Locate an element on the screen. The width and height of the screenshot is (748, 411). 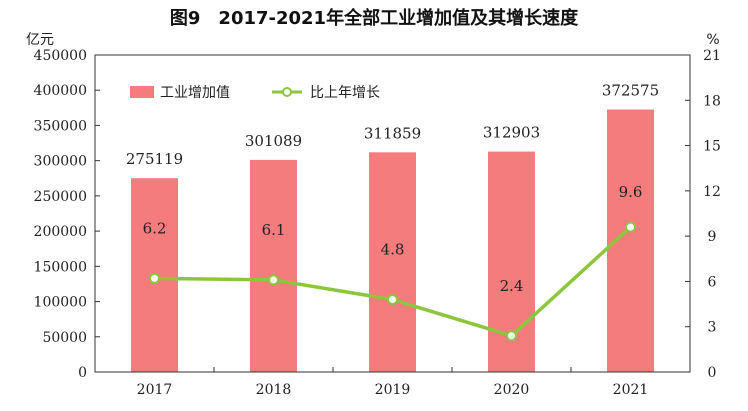
right-tick-label: 21 is located at coordinates (712, 56).